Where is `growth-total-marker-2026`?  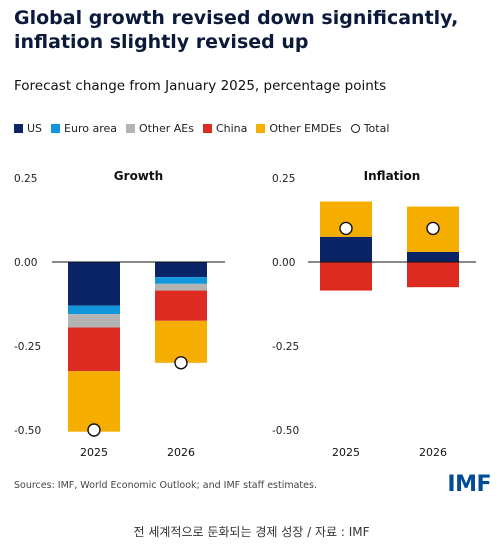 growth-total-marker-2026 is located at coordinates (181, 363).